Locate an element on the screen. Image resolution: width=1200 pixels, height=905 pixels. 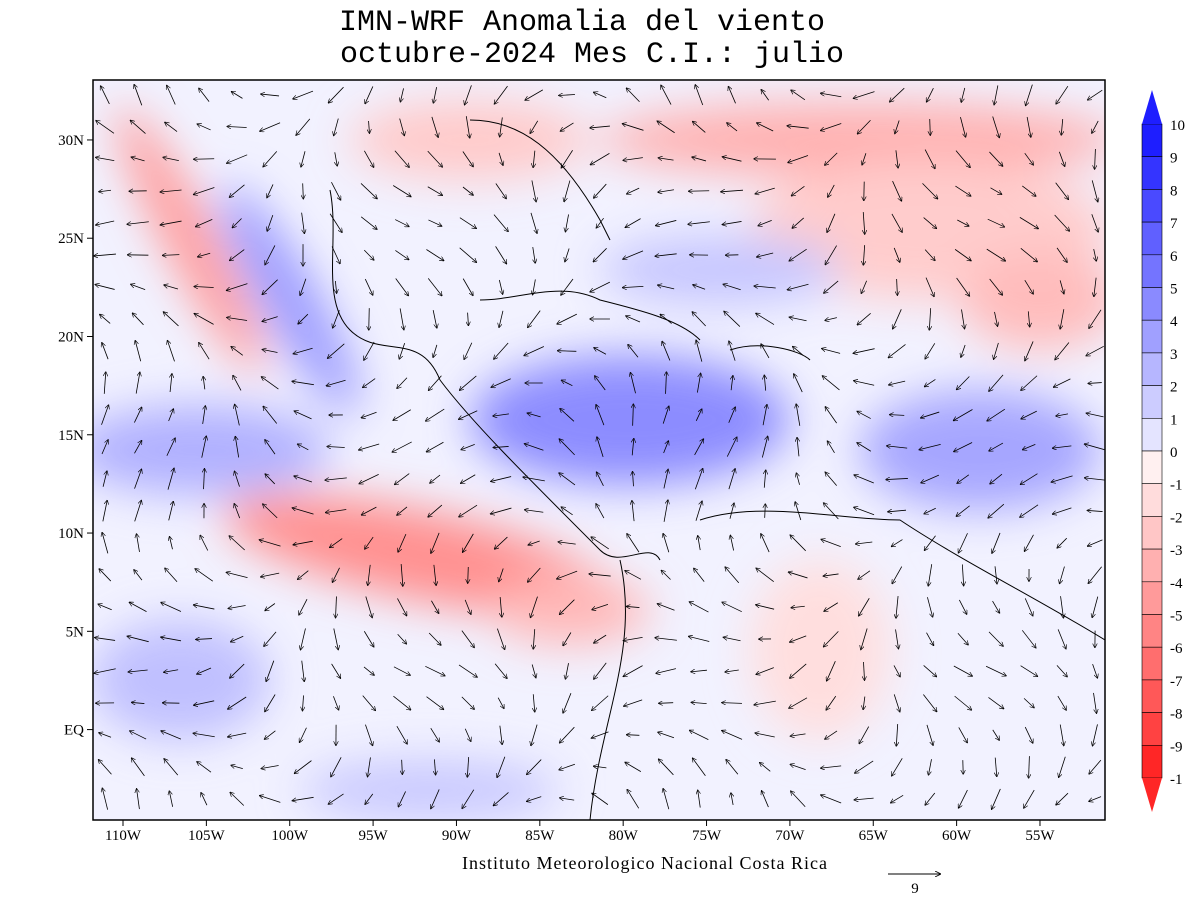
x-tick-label: 100W is located at coordinates (290, 836).